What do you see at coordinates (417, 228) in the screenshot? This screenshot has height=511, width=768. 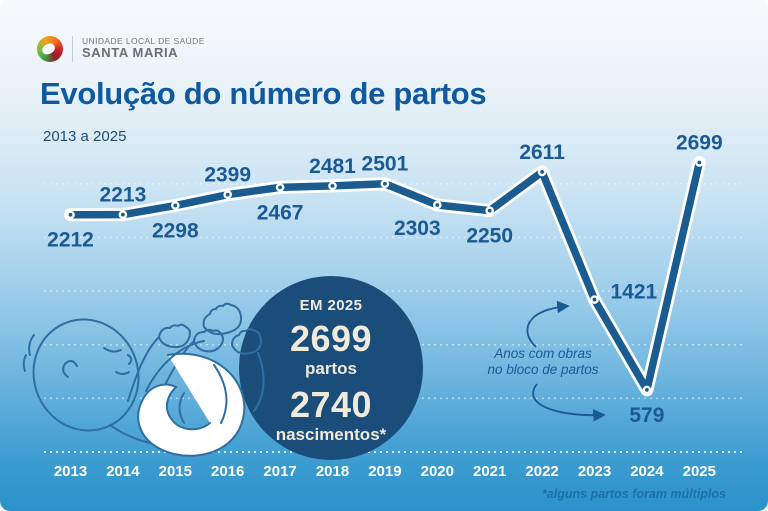 I see `value-label: 2303` at bounding box center [417, 228].